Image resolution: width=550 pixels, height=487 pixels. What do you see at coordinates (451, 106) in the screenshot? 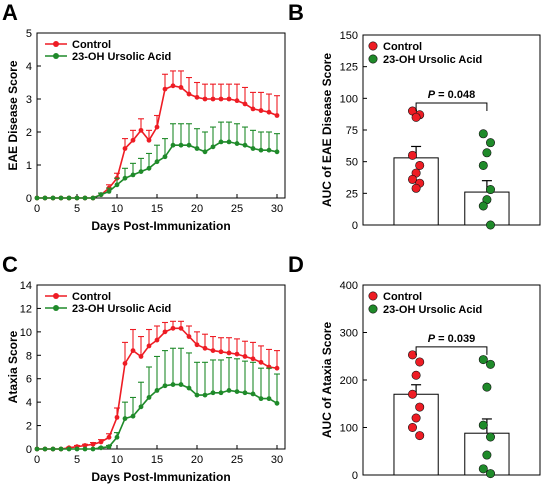
I see `bracket-line` at bounding box center [451, 106].